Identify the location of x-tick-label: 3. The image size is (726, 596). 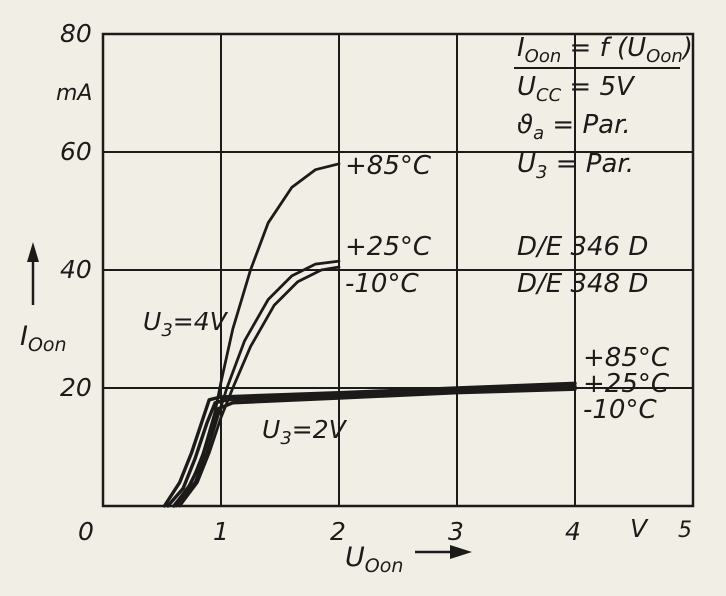
(456, 531).